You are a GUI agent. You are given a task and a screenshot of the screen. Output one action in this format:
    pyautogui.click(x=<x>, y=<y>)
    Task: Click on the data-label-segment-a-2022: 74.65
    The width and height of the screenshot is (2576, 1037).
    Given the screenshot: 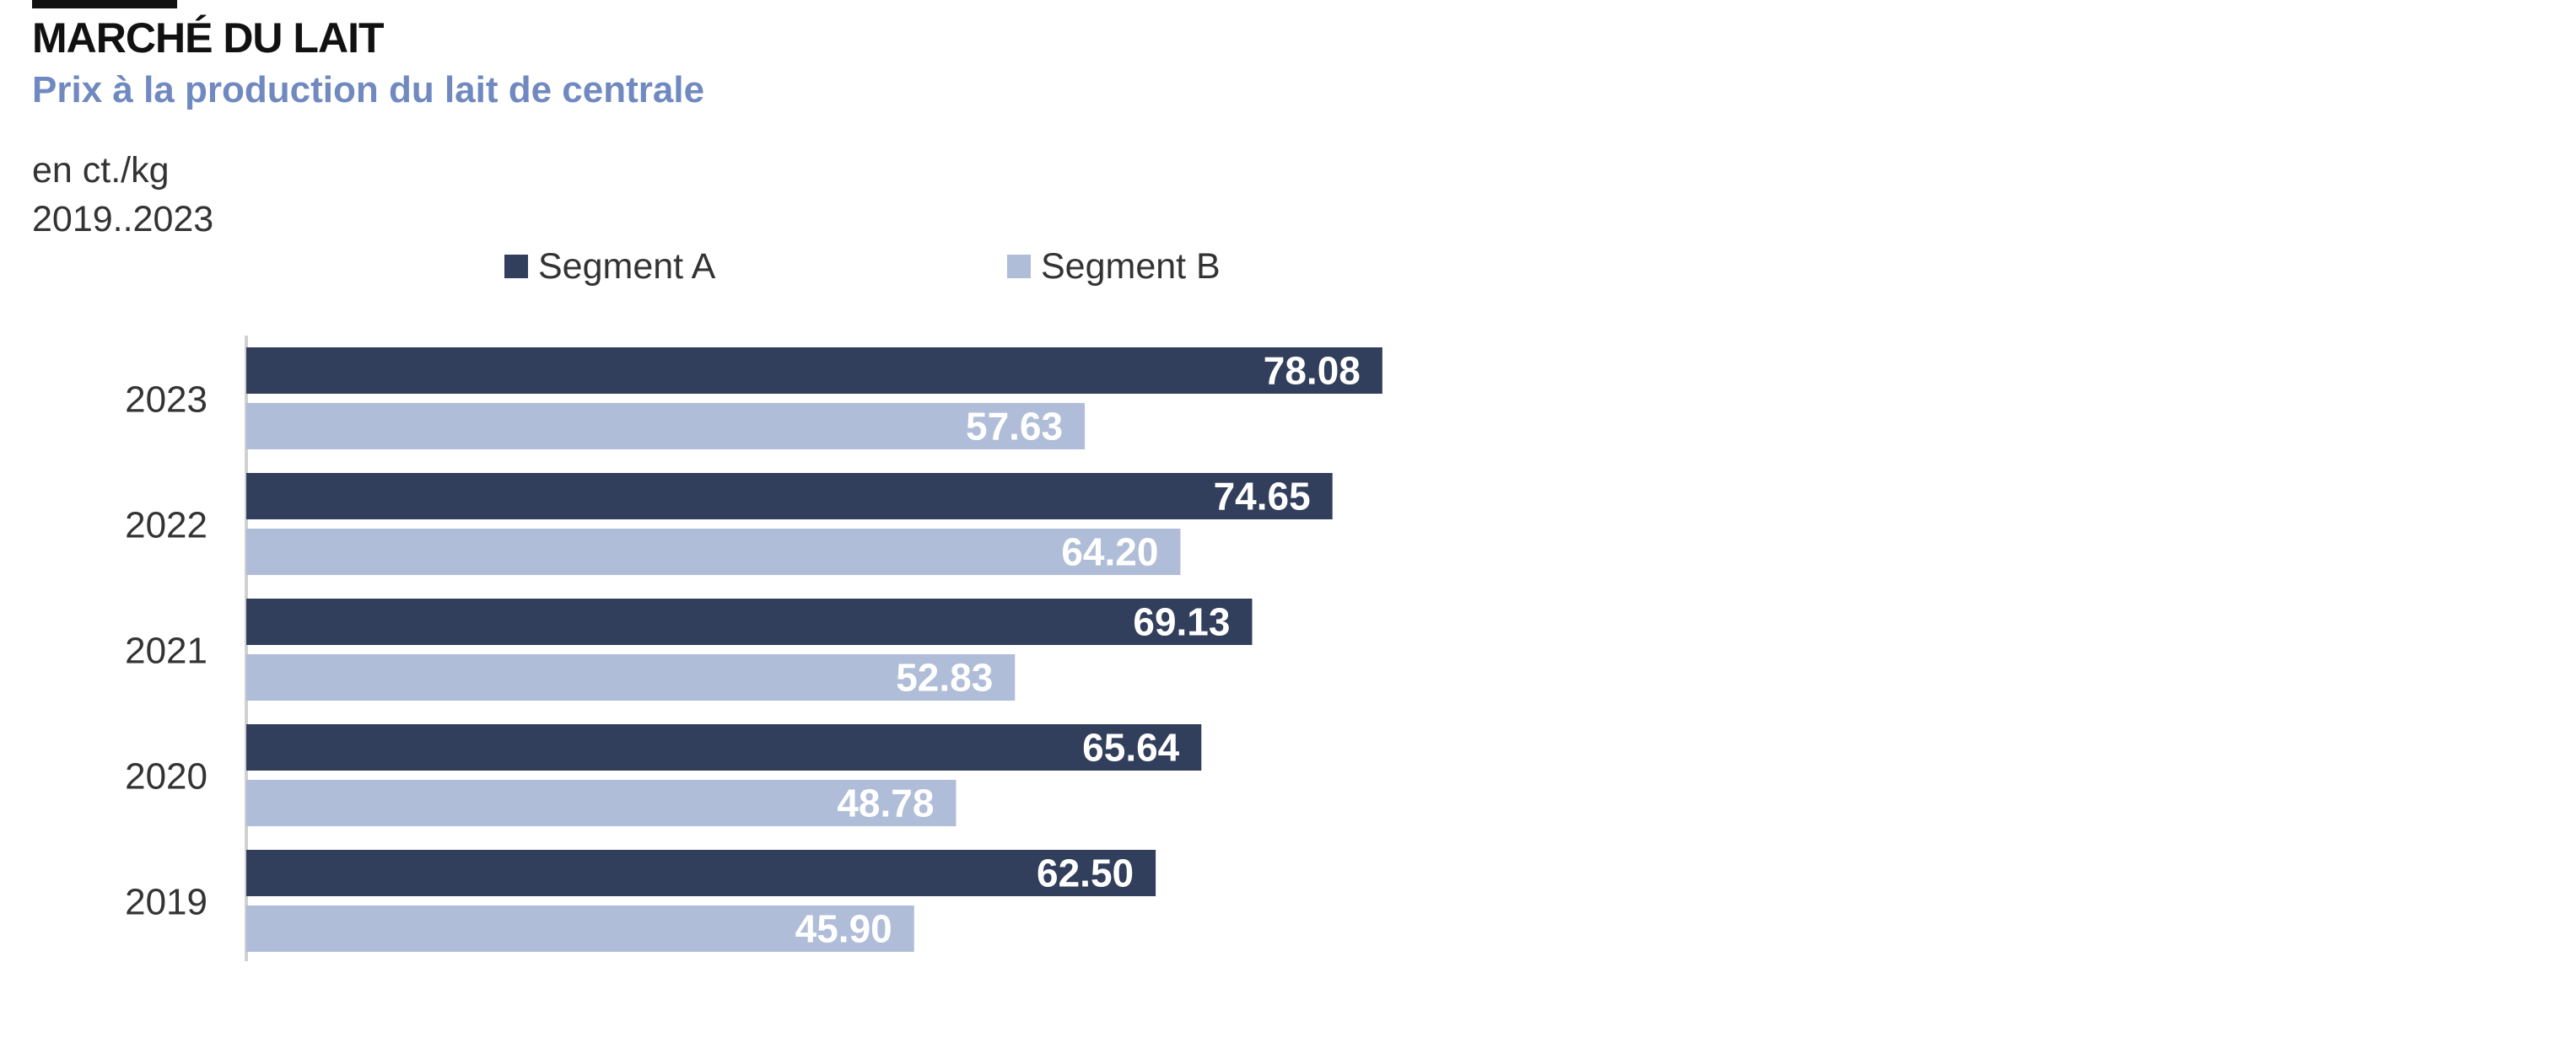 What is the action you would take?
    pyautogui.click(x=1262, y=496)
    